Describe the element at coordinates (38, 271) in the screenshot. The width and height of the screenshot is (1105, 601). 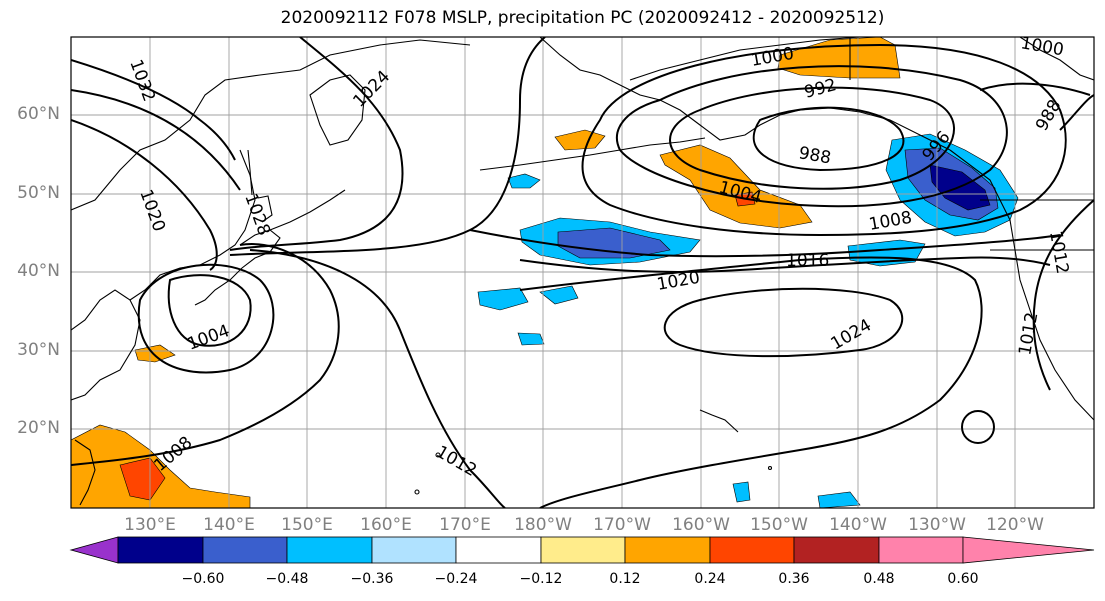
I see `lat-label: 40°N` at that location.